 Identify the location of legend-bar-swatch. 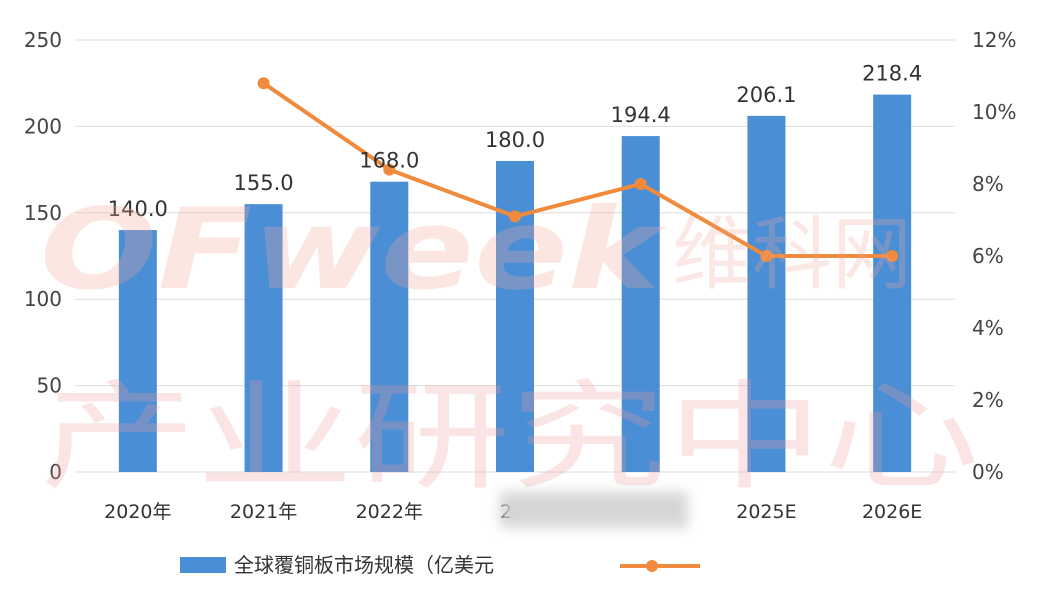
(203, 565).